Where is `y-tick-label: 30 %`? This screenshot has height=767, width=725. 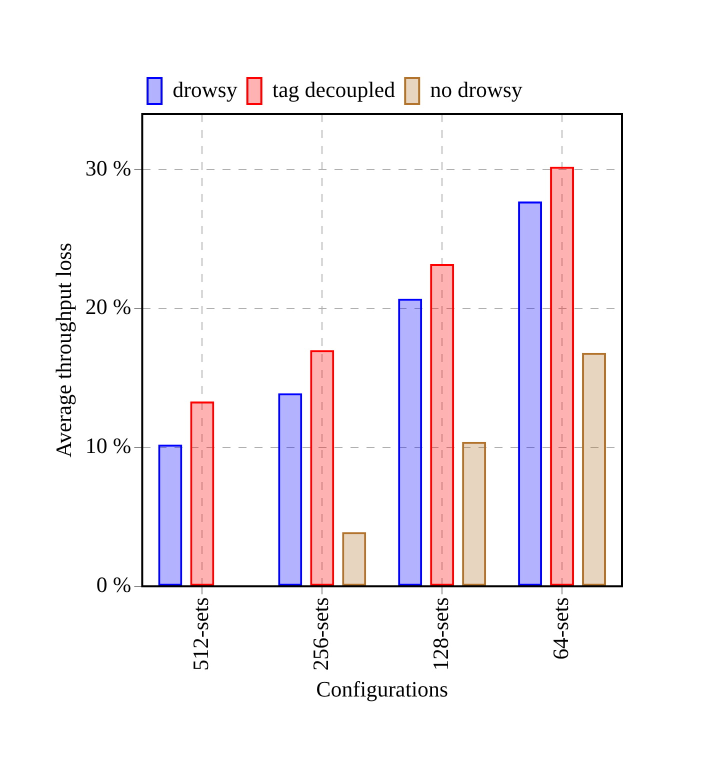 y-tick-label: 30 % is located at coordinates (108, 167).